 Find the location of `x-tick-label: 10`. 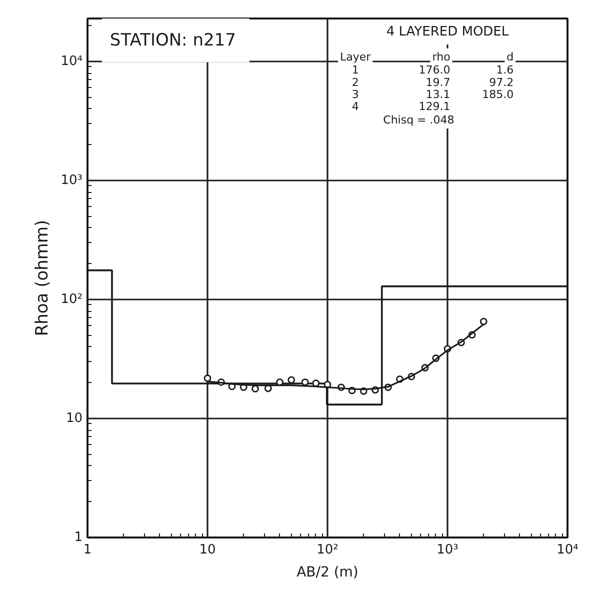

x-tick-label: 10 is located at coordinates (207, 550).